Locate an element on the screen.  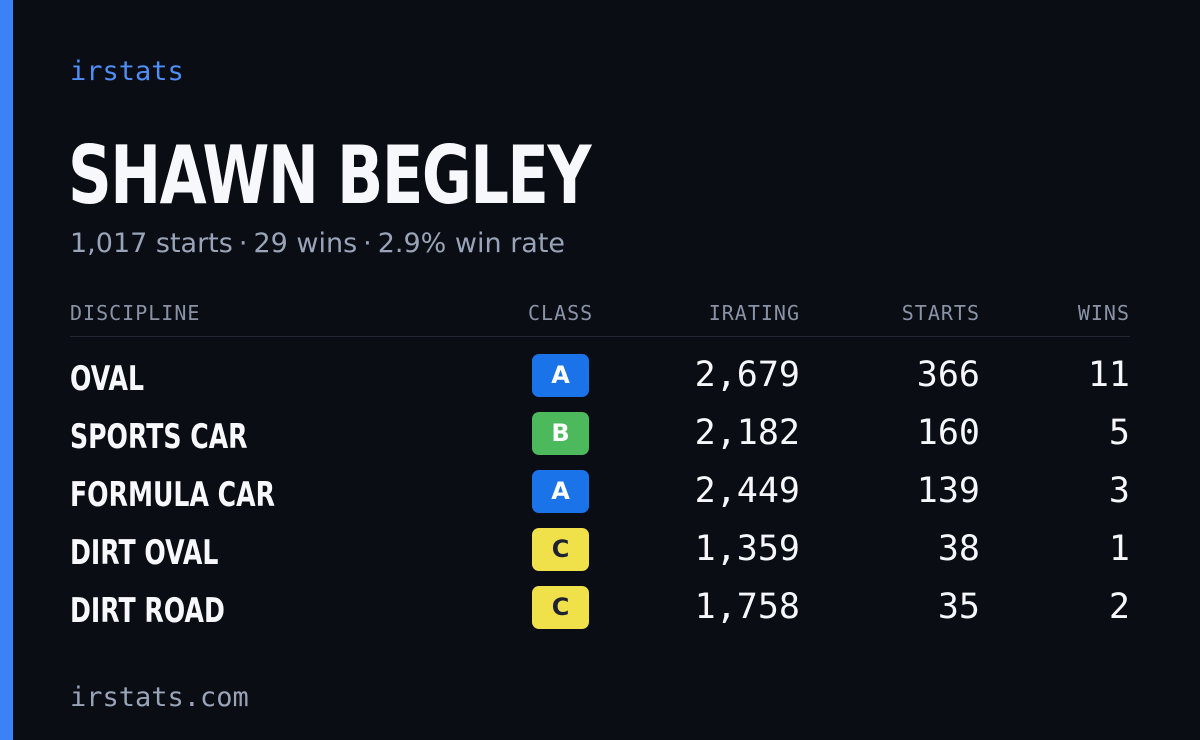
header-irating: IRATING is located at coordinates (754, 313).